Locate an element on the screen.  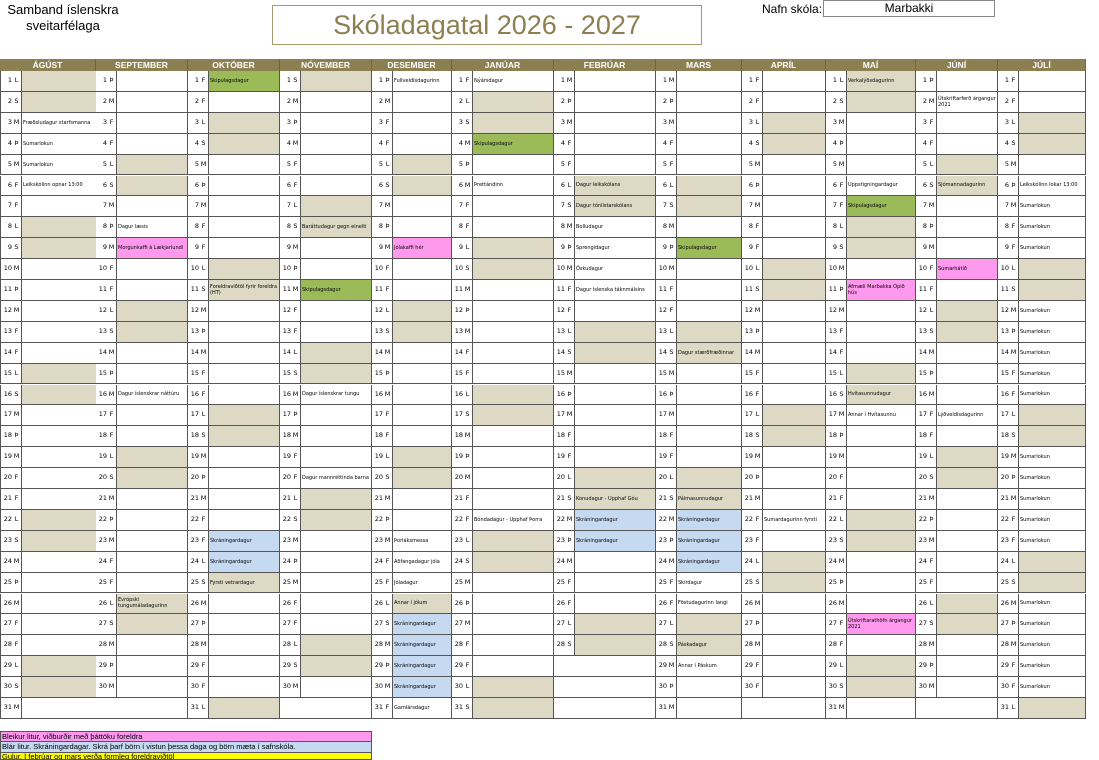
day-cell: 11 F is located at coordinates (699, 290).